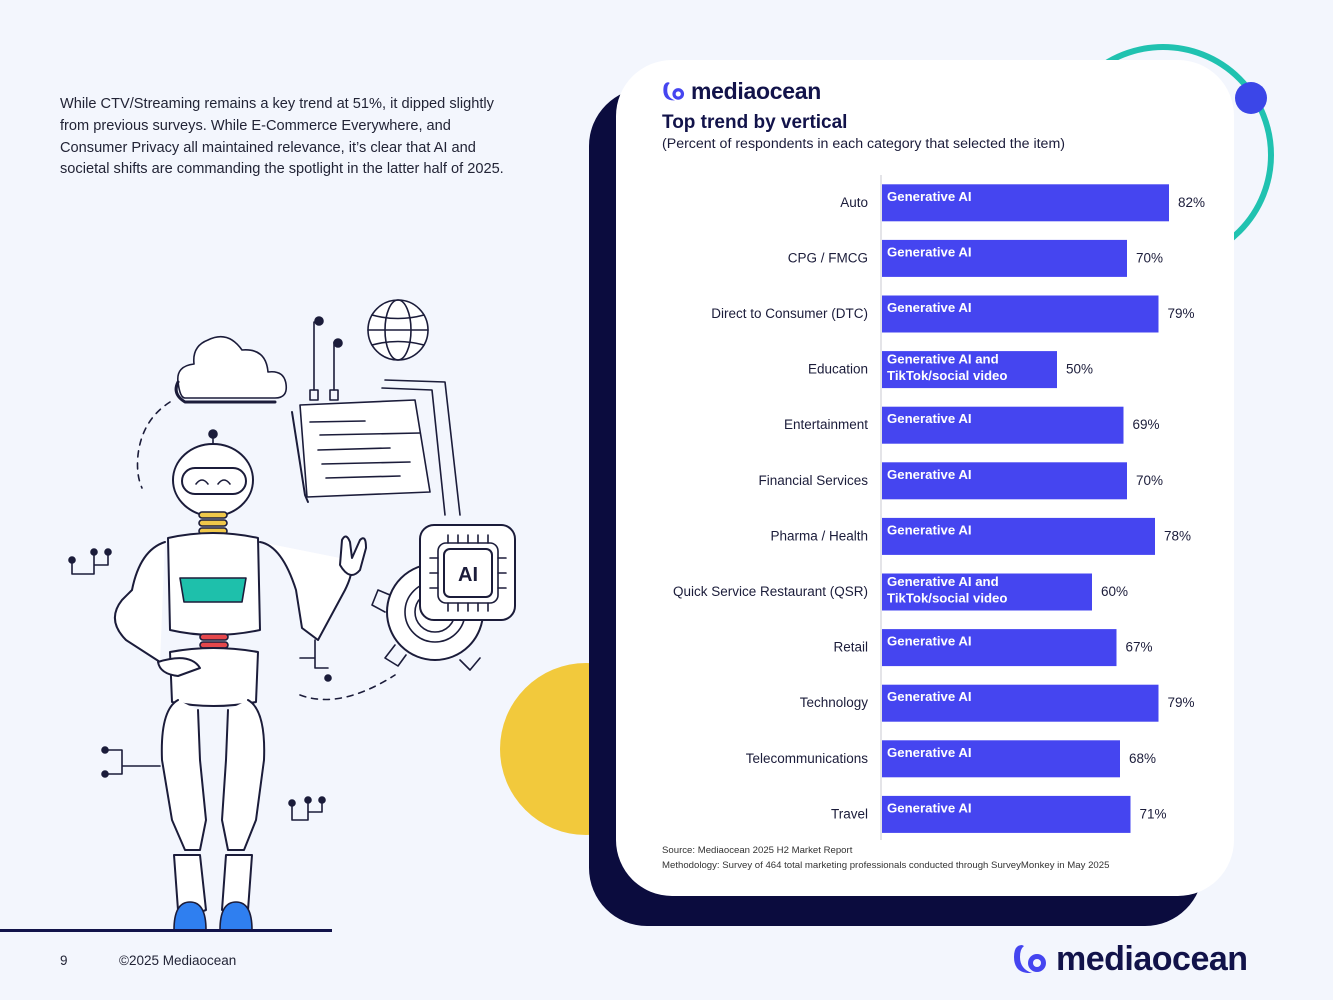 This screenshot has height=1000, width=1333. What do you see at coordinates (1177, 535) in the screenshot?
I see `value-label: 78%` at bounding box center [1177, 535].